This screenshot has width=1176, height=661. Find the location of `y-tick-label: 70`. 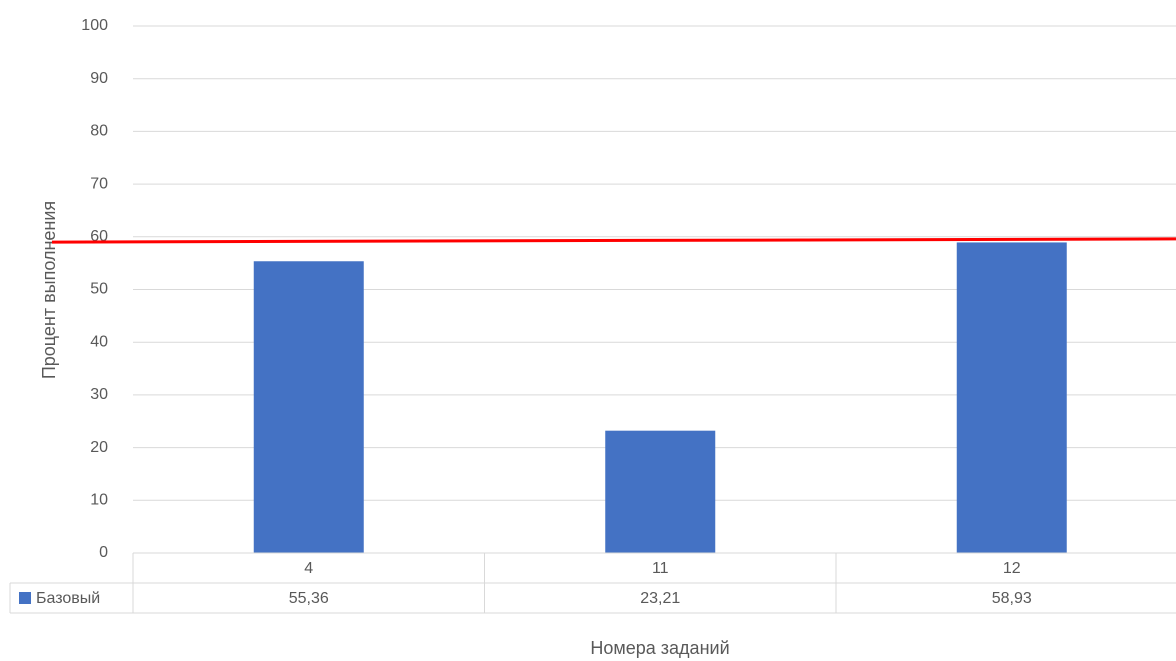

y-tick-label: 70 is located at coordinates (99, 183).